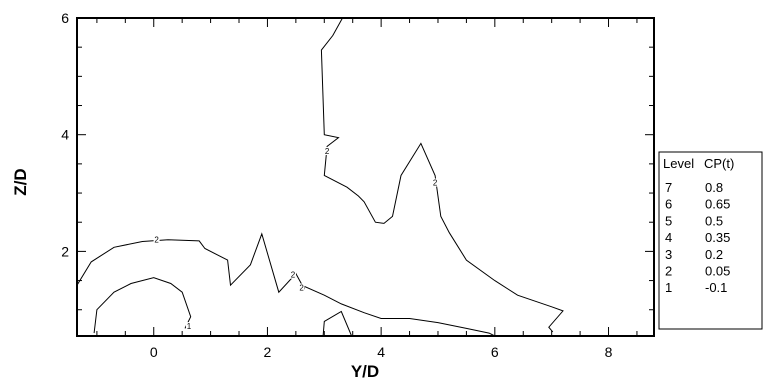 The width and height of the screenshot is (763, 382). What do you see at coordinates (668, 254) in the screenshot?
I see `legend-level: 3` at bounding box center [668, 254].